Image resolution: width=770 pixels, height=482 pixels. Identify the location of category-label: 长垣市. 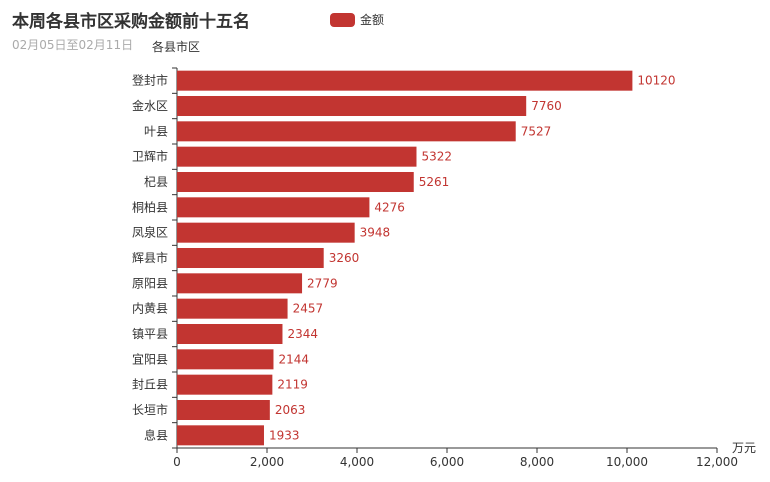
(150, 409).